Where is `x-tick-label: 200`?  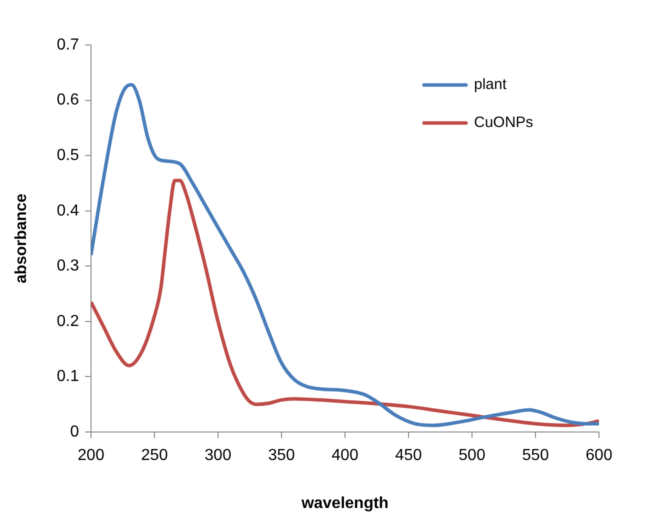 x-tick-label: 200 is located at coordinates (91, 455).